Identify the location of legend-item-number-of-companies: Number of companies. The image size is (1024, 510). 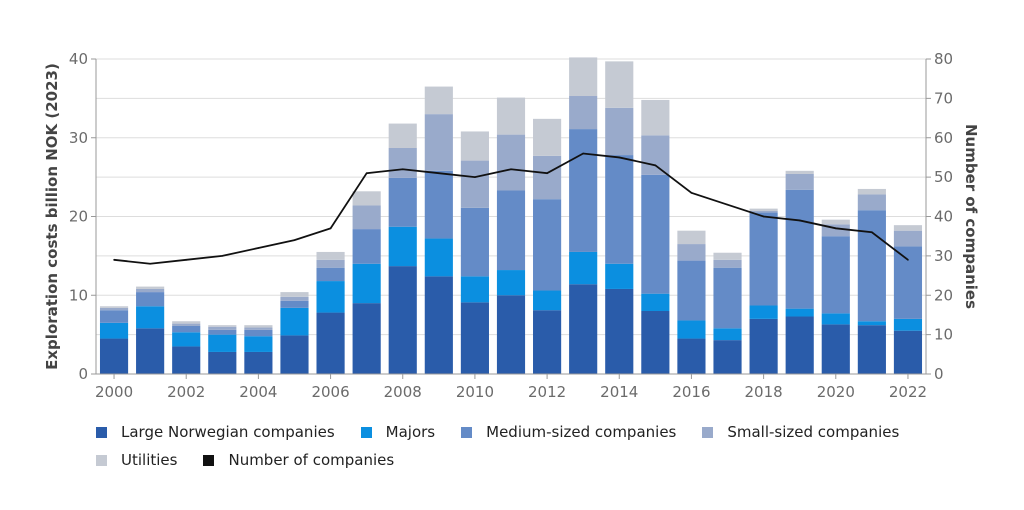
(298, 460).